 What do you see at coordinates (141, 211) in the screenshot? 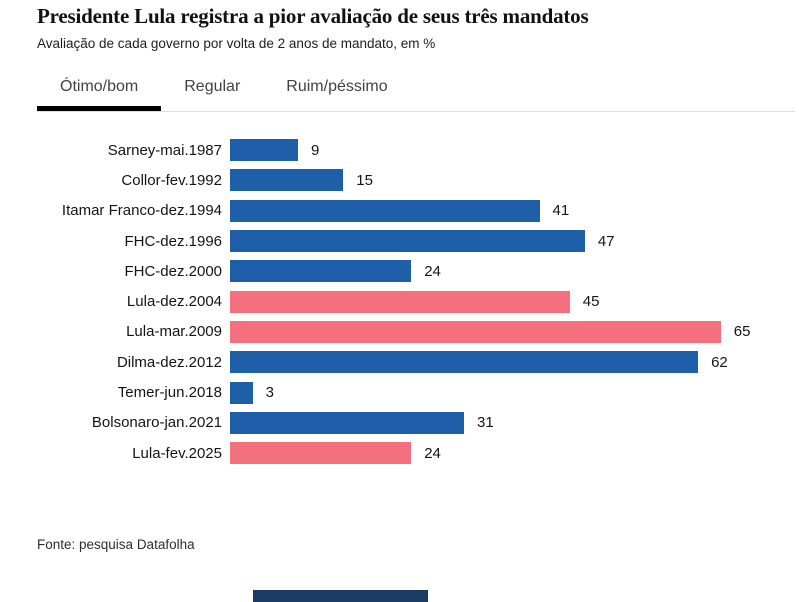
I see `category-label: Itamar Franco-dez.1994` at bounding box center [141, 211].